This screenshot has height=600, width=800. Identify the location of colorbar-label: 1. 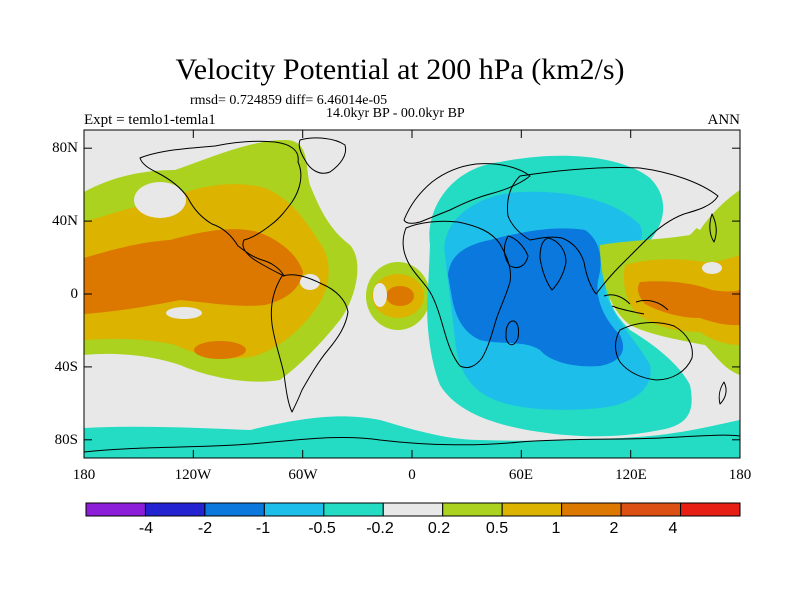
(556, 528).